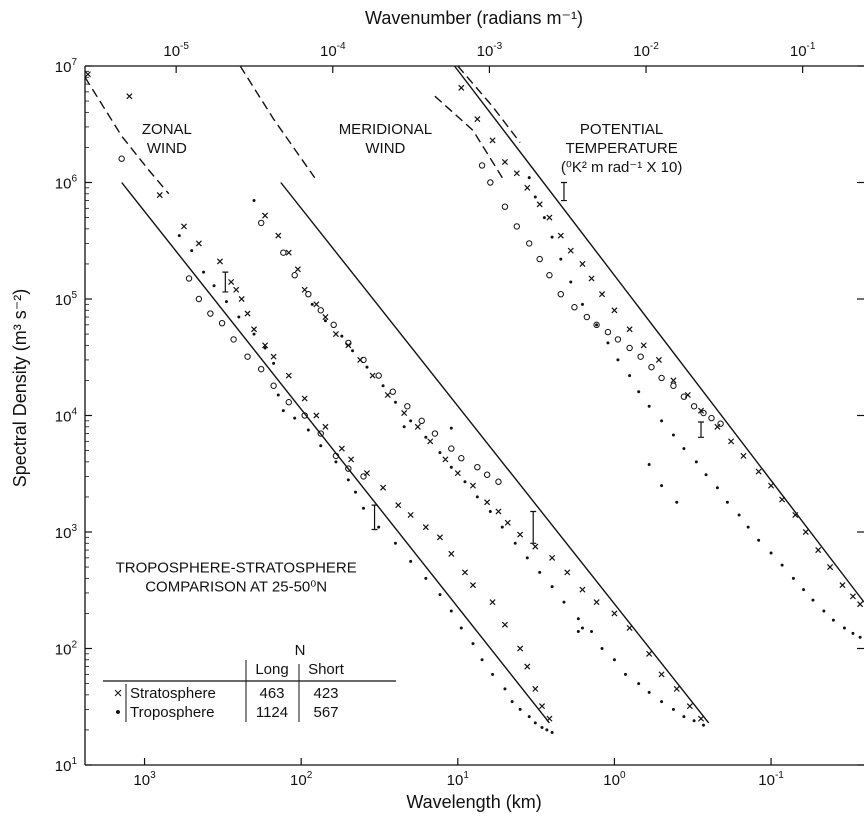  Describe the element at coordinates (271, 669) in the screenshot. I see `legend-column-long: Long` at that location.